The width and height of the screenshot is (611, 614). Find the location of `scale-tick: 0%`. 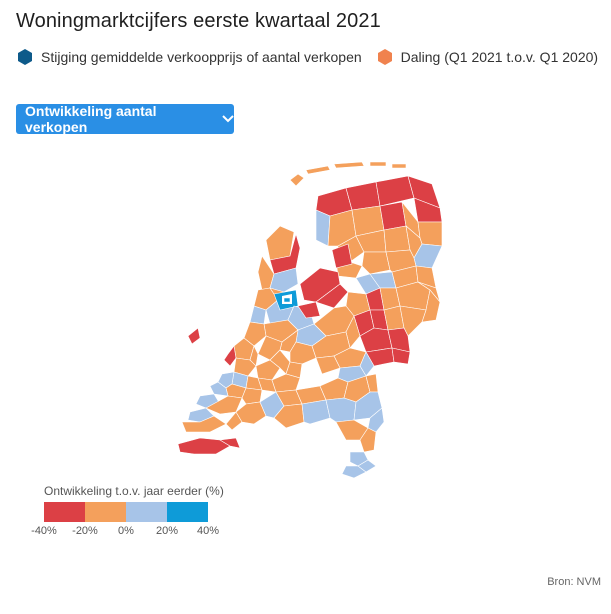

scale-tick: 0% is located at coordinates (126, 531).